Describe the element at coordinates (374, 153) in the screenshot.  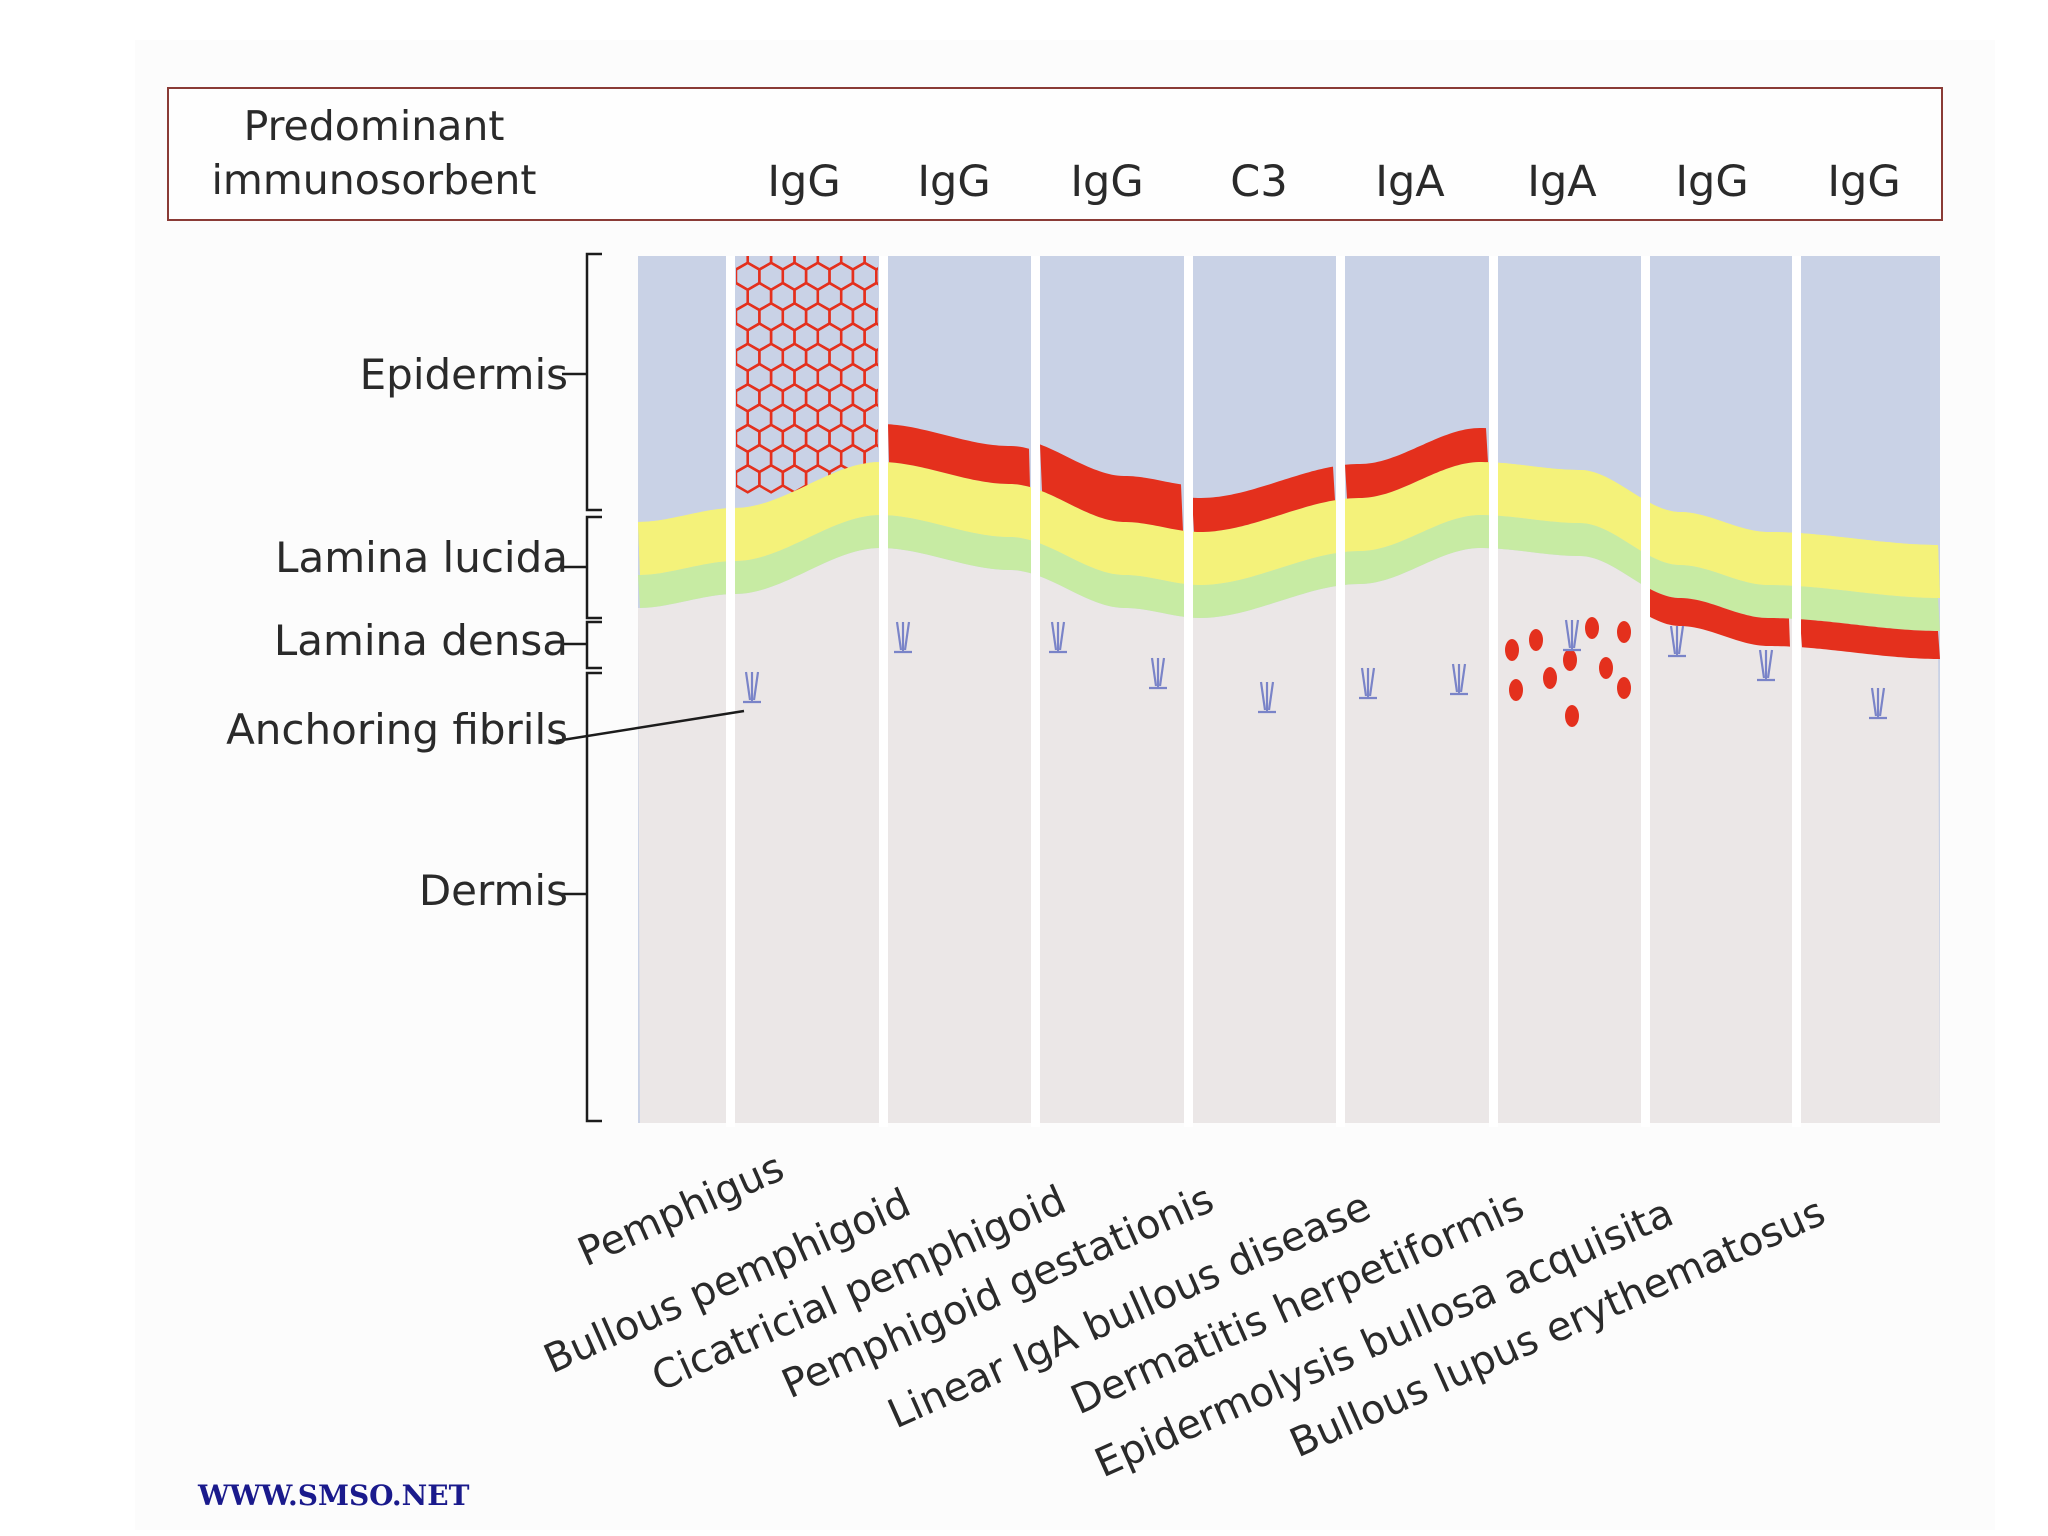
I see `header-title: Predominant immunosorbent` at that location.